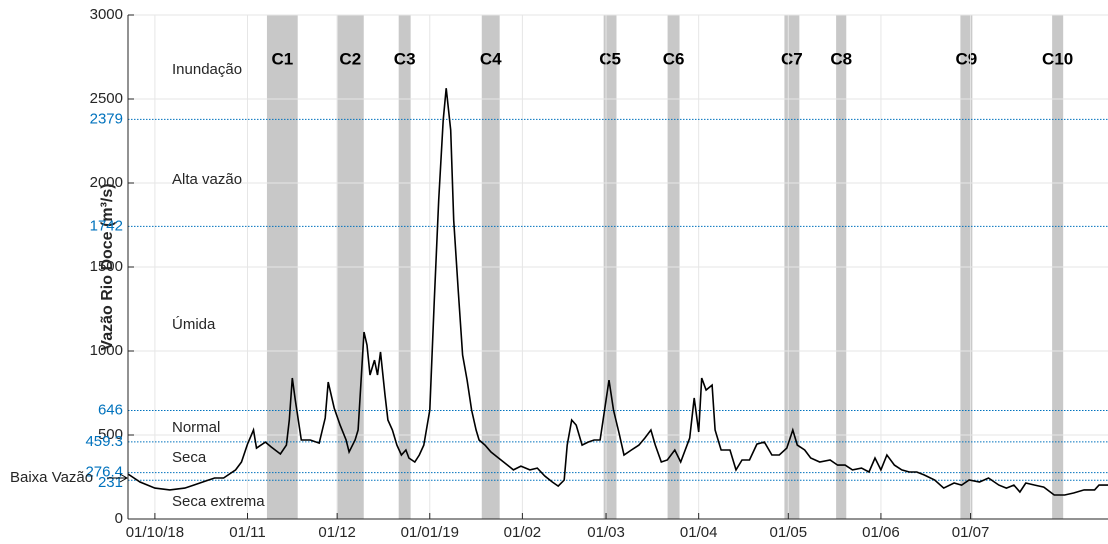  I want to click on x-tick-label: 01/06, so click(881, 532).